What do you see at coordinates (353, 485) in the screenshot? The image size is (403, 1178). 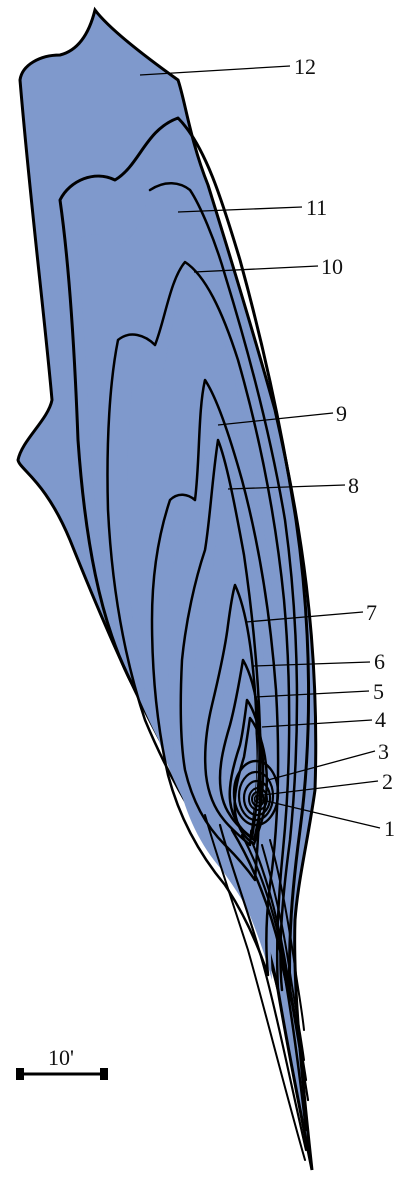 I see `label-8: 8` at bounding box center [353, 485].